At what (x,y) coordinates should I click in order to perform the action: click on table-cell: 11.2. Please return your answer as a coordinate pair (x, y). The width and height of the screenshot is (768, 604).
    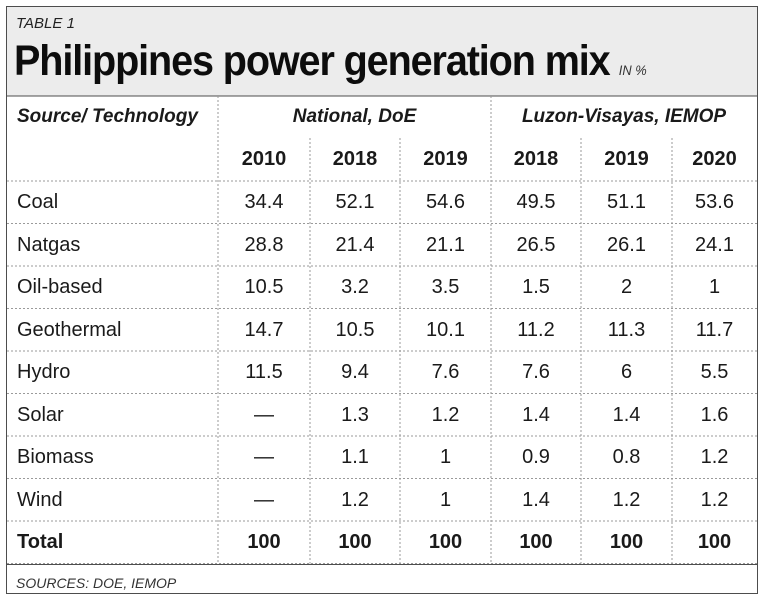
    Looking at the image, I should click on (536, 329).